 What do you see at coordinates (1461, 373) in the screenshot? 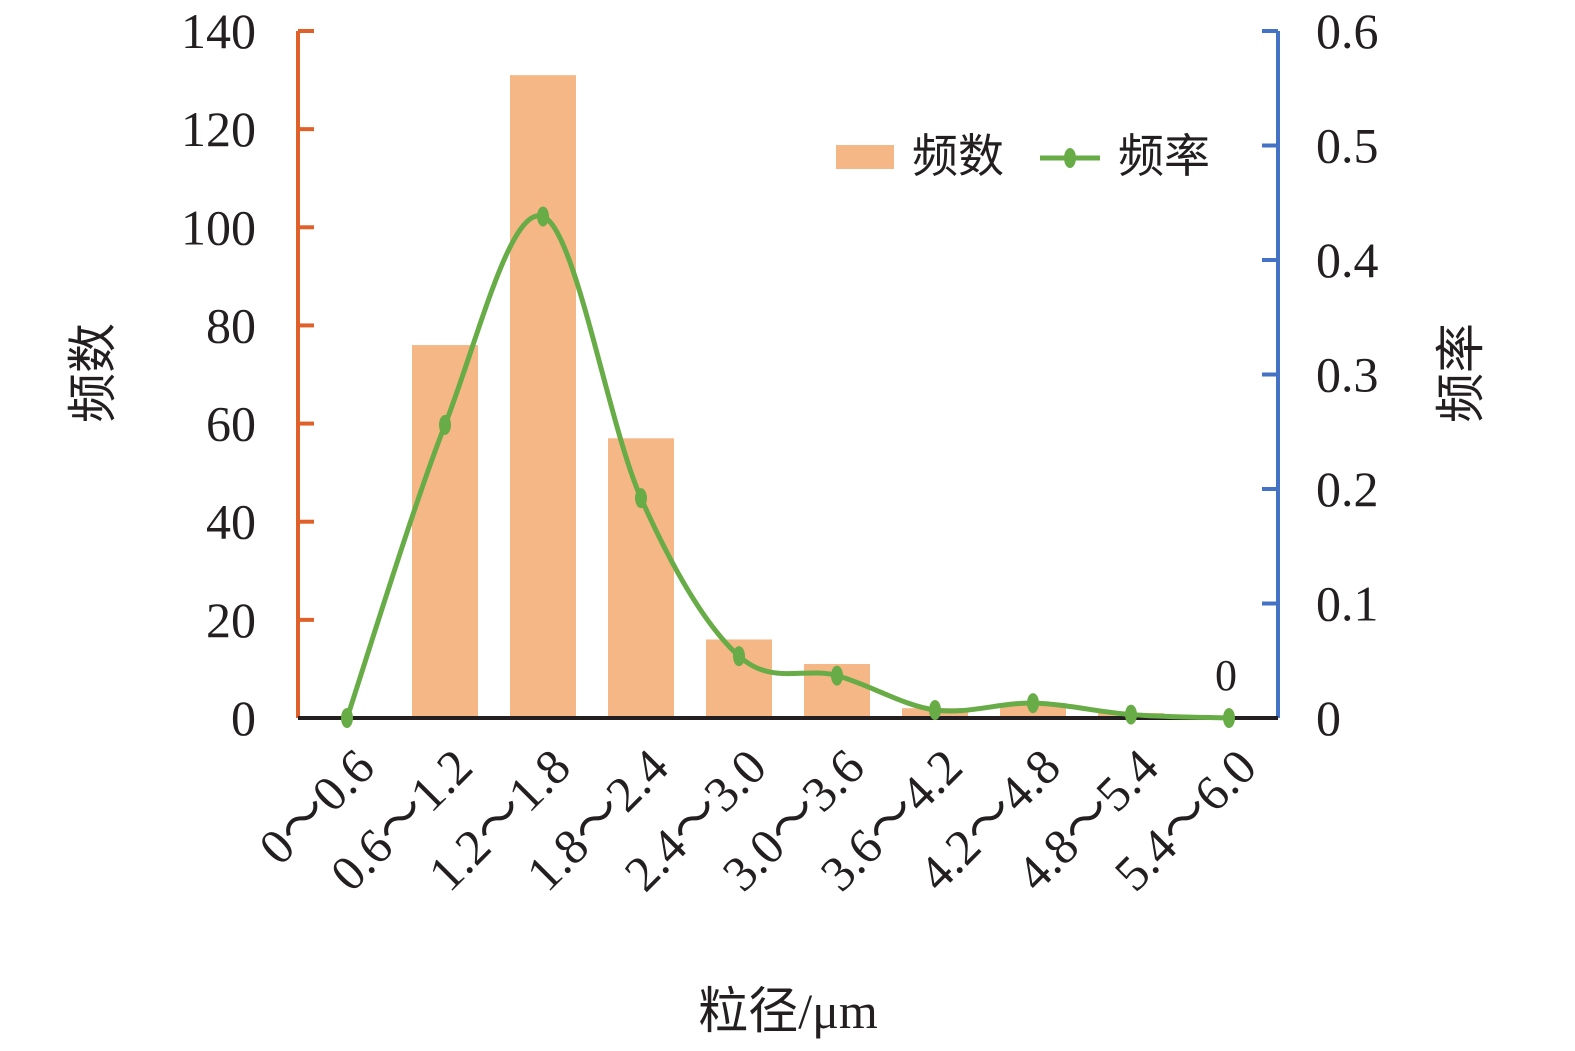
I see `right-y-axis-title: 频率` at bounding box center [1461, 373].